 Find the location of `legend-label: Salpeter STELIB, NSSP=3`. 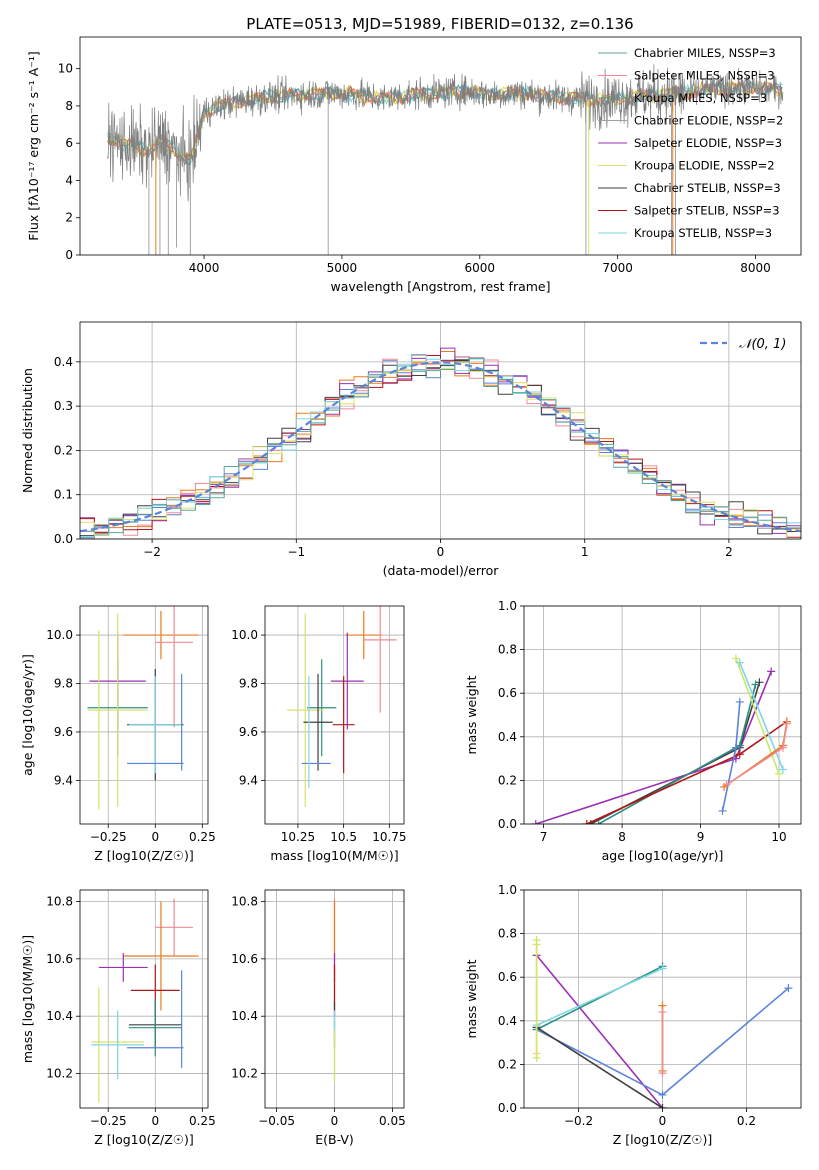

legend-label: Salpeter STELIB, NSSP=3 is located at coordinates (707, 211).